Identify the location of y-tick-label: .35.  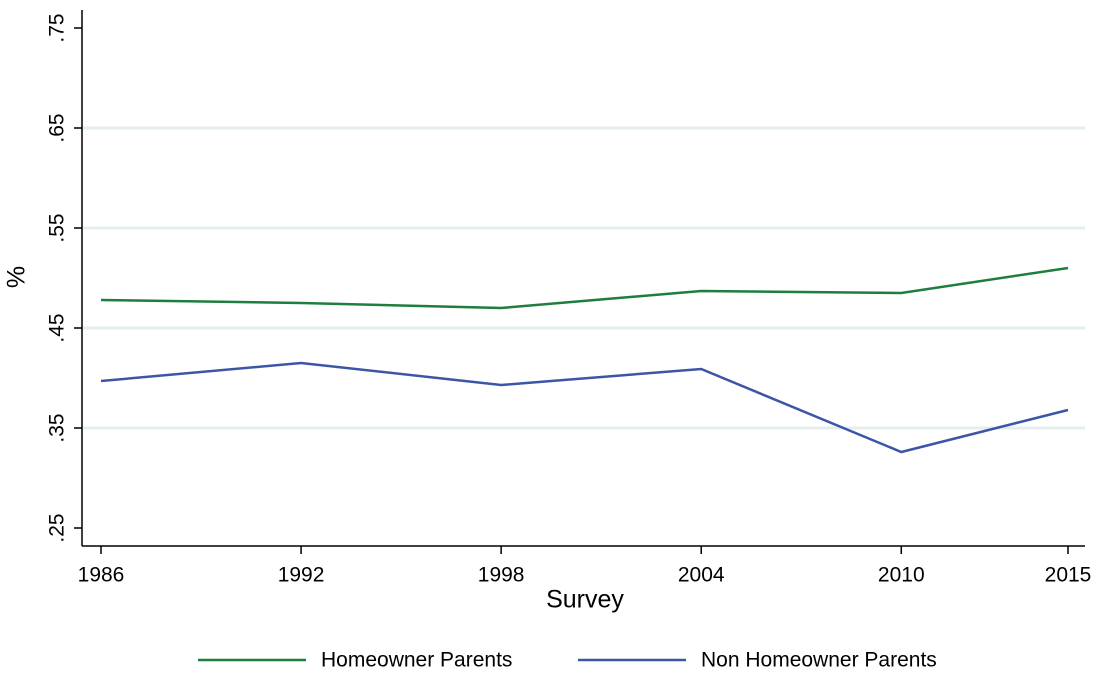
(57, 427).